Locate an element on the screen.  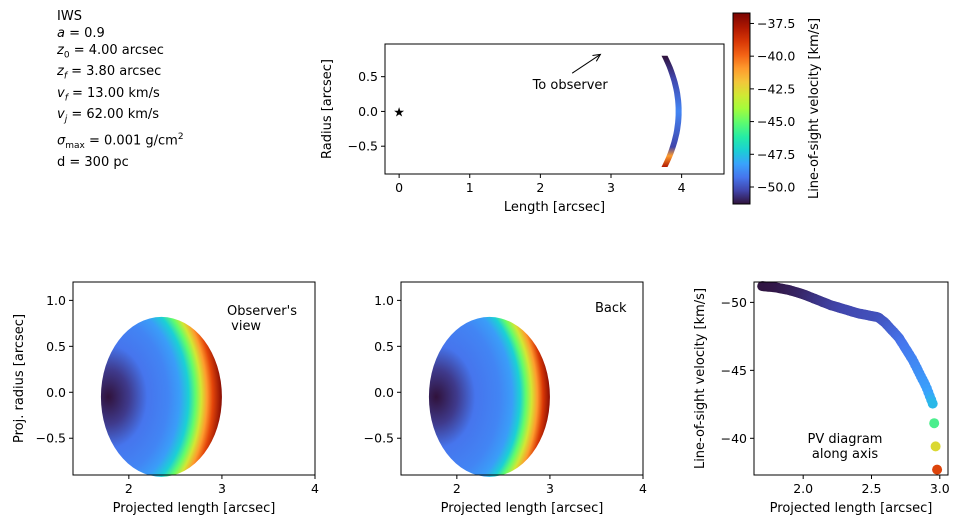
annotation-line: view is located at coordinates (244, 326).